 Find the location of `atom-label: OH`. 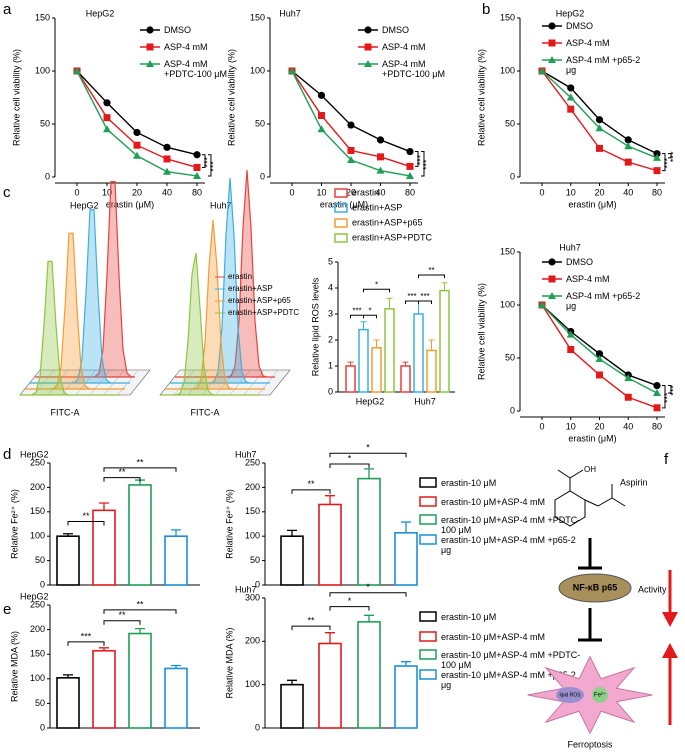

atom-label: OH is located at coordinates (590, 469).